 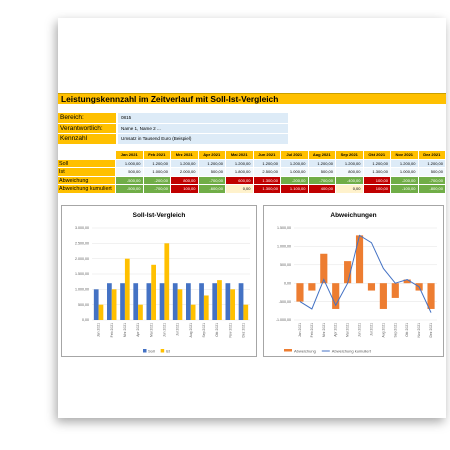 I want to click on column-header: Mrz 2021, so click(x=185, y=155).